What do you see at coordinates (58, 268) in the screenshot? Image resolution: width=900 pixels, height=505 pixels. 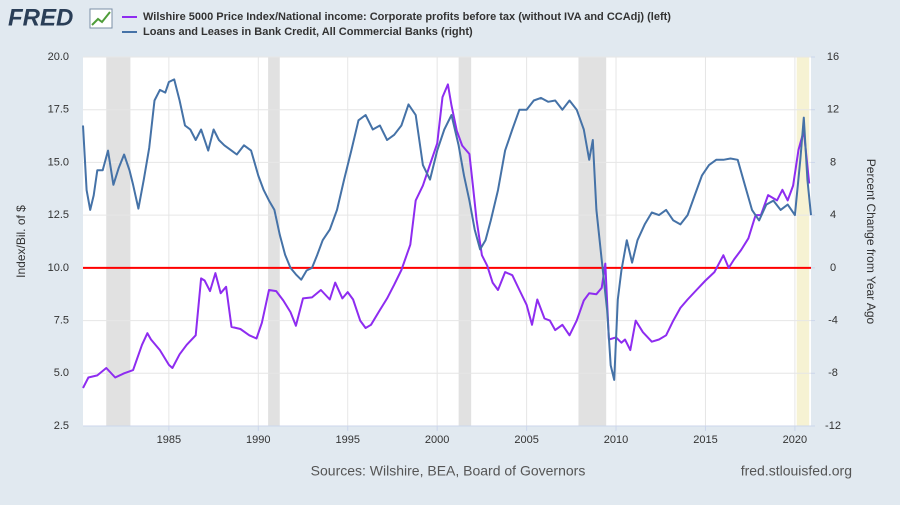 I see `y-tick-label: 10.0` at bounding box center [58, 268].